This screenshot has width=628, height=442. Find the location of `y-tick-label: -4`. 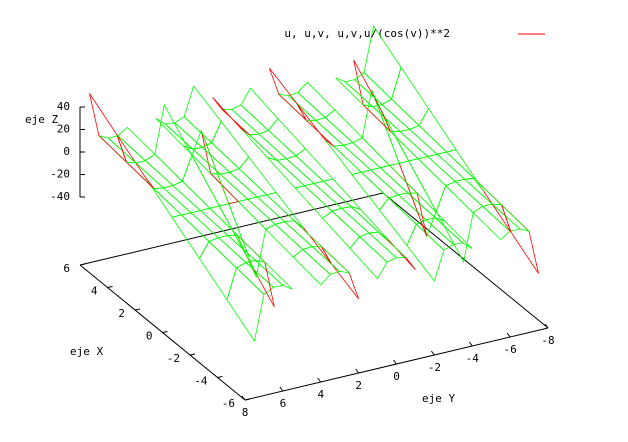

y-tick-label: -4 is located at coordinates (473, 358).